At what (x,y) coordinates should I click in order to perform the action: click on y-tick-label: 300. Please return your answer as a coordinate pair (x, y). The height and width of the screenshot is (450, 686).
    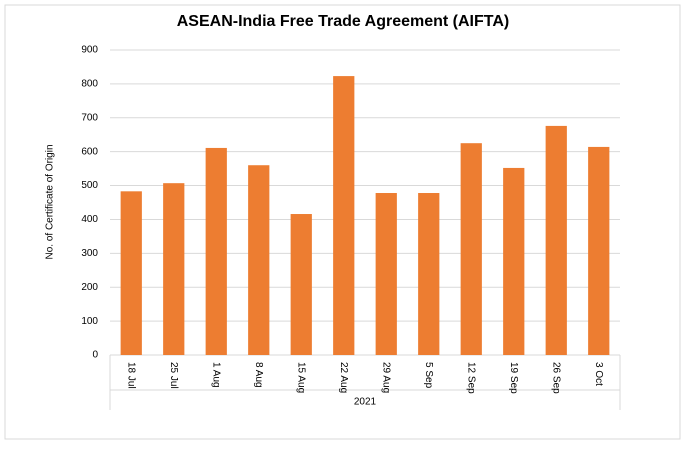
    Looking at the image, I should click on (89, 253).